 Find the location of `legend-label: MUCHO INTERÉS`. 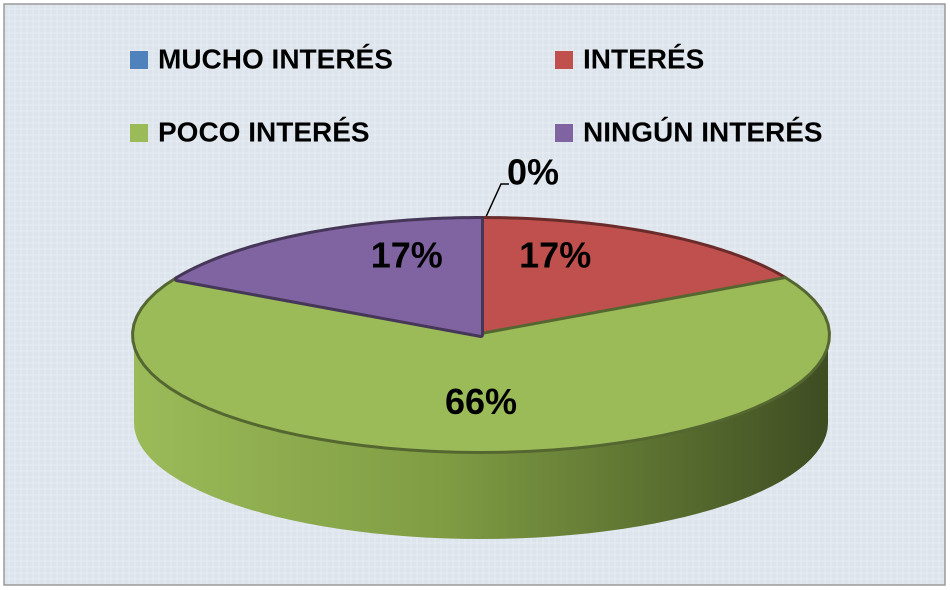

legend-label: MUCHO INTERÉS is located at coordinates (275, 58).